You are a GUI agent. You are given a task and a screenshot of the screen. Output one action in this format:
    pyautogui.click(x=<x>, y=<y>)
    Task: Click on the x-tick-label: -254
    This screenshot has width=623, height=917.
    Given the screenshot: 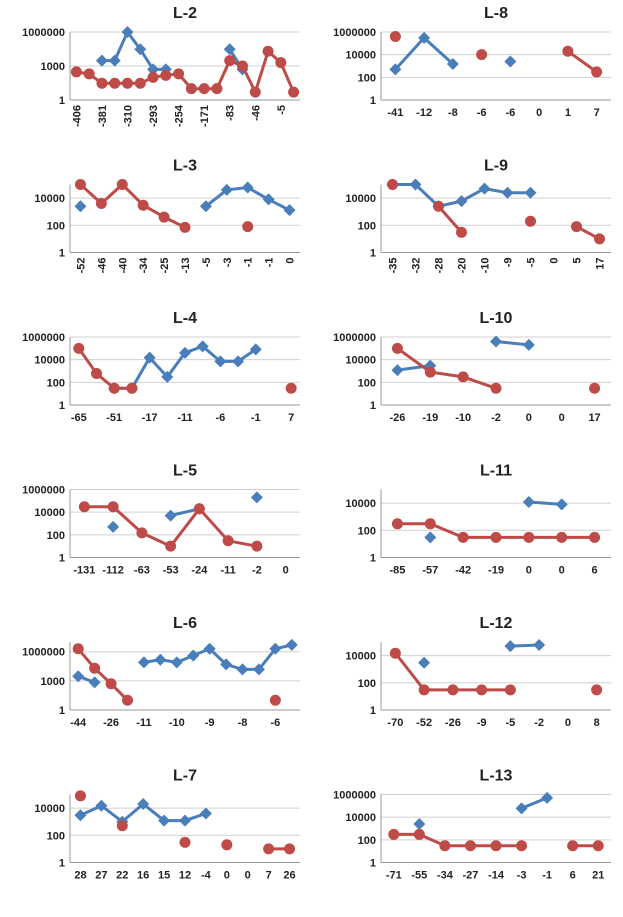 What is the action you would take?
    pyautogui.click(x=180, y=115)
    